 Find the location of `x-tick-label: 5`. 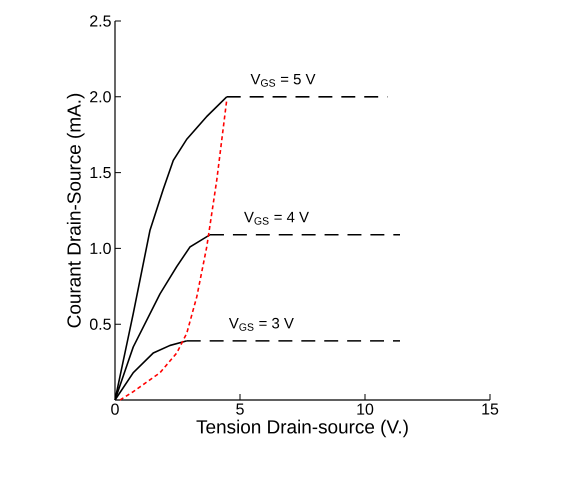

x-tick-label: 5 is located at coordinates (240, 409).